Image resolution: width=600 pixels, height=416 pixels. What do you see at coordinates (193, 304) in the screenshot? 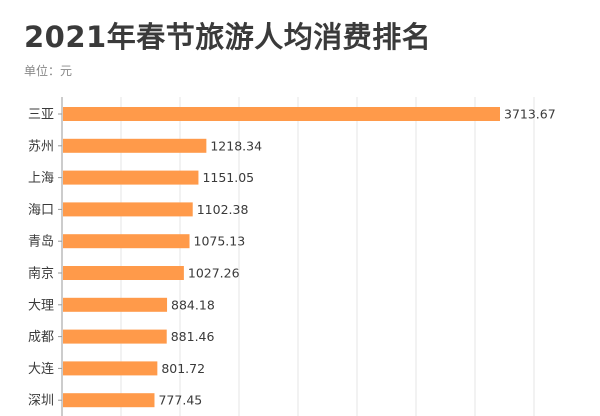
I see `value-label: 884.18` at bounding box center [193, 304].